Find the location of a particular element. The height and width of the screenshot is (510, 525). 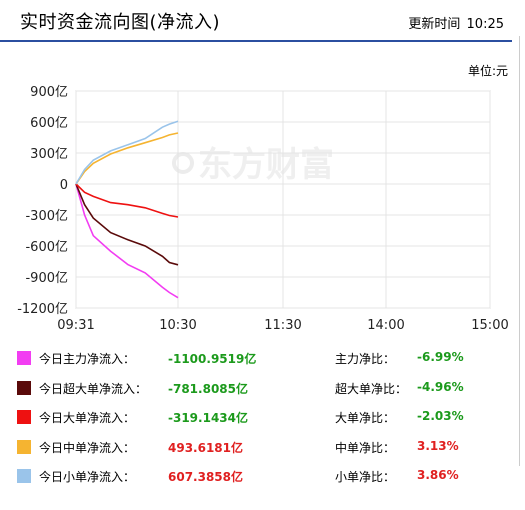

legend-value: -1100.9519亿 is located at coordinates (212, 359).